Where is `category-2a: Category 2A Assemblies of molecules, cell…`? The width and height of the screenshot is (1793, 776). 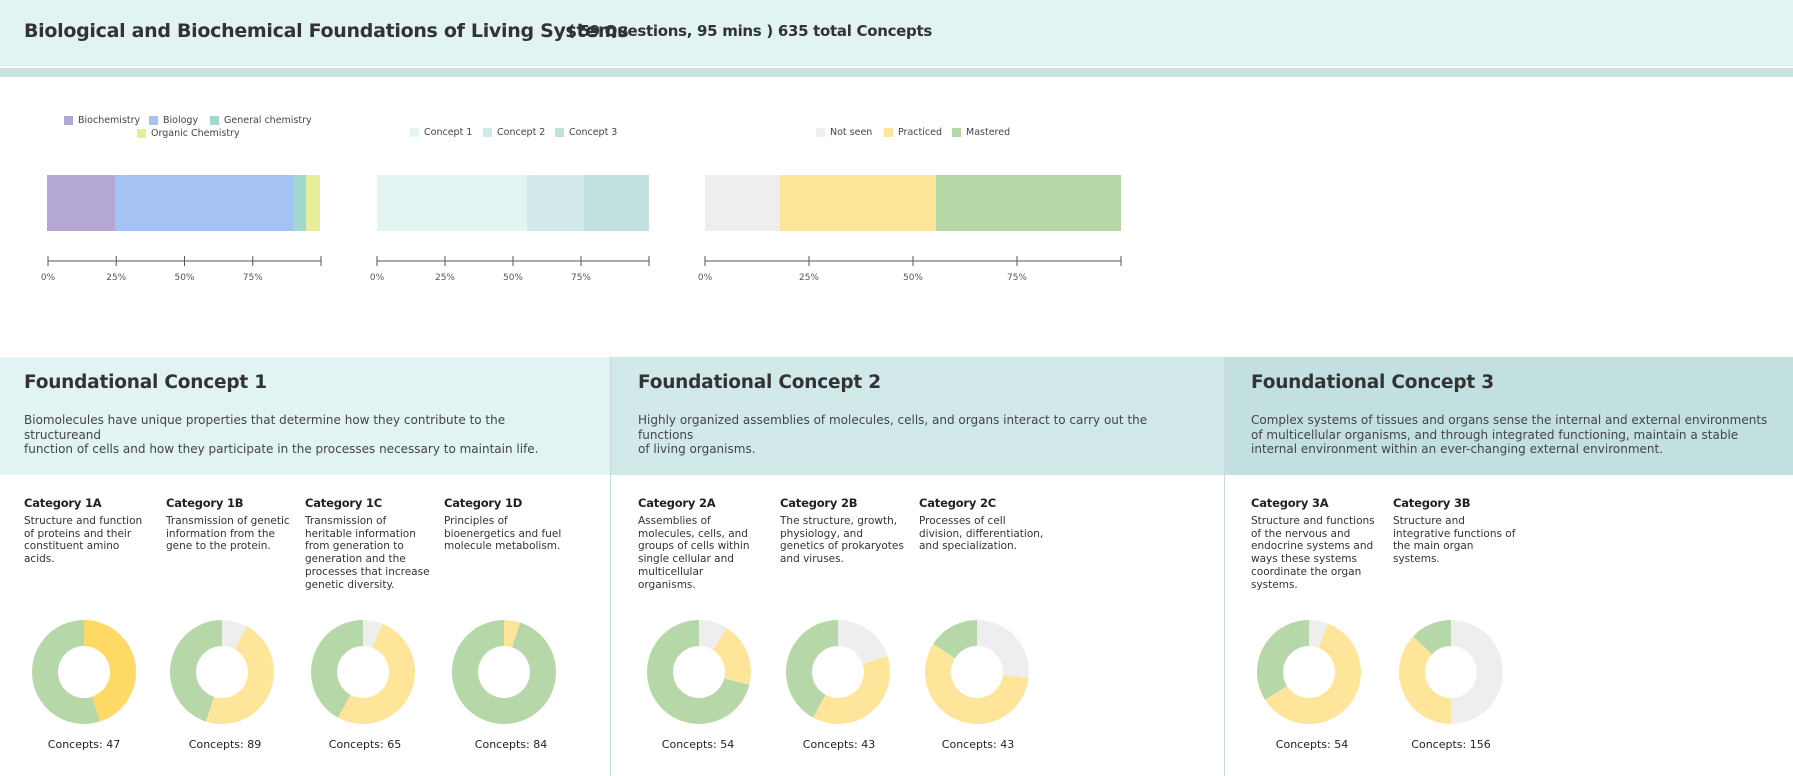 category-2a: Category 2A Assemblies of molecules, cell… is located at coordinates (700, 543).